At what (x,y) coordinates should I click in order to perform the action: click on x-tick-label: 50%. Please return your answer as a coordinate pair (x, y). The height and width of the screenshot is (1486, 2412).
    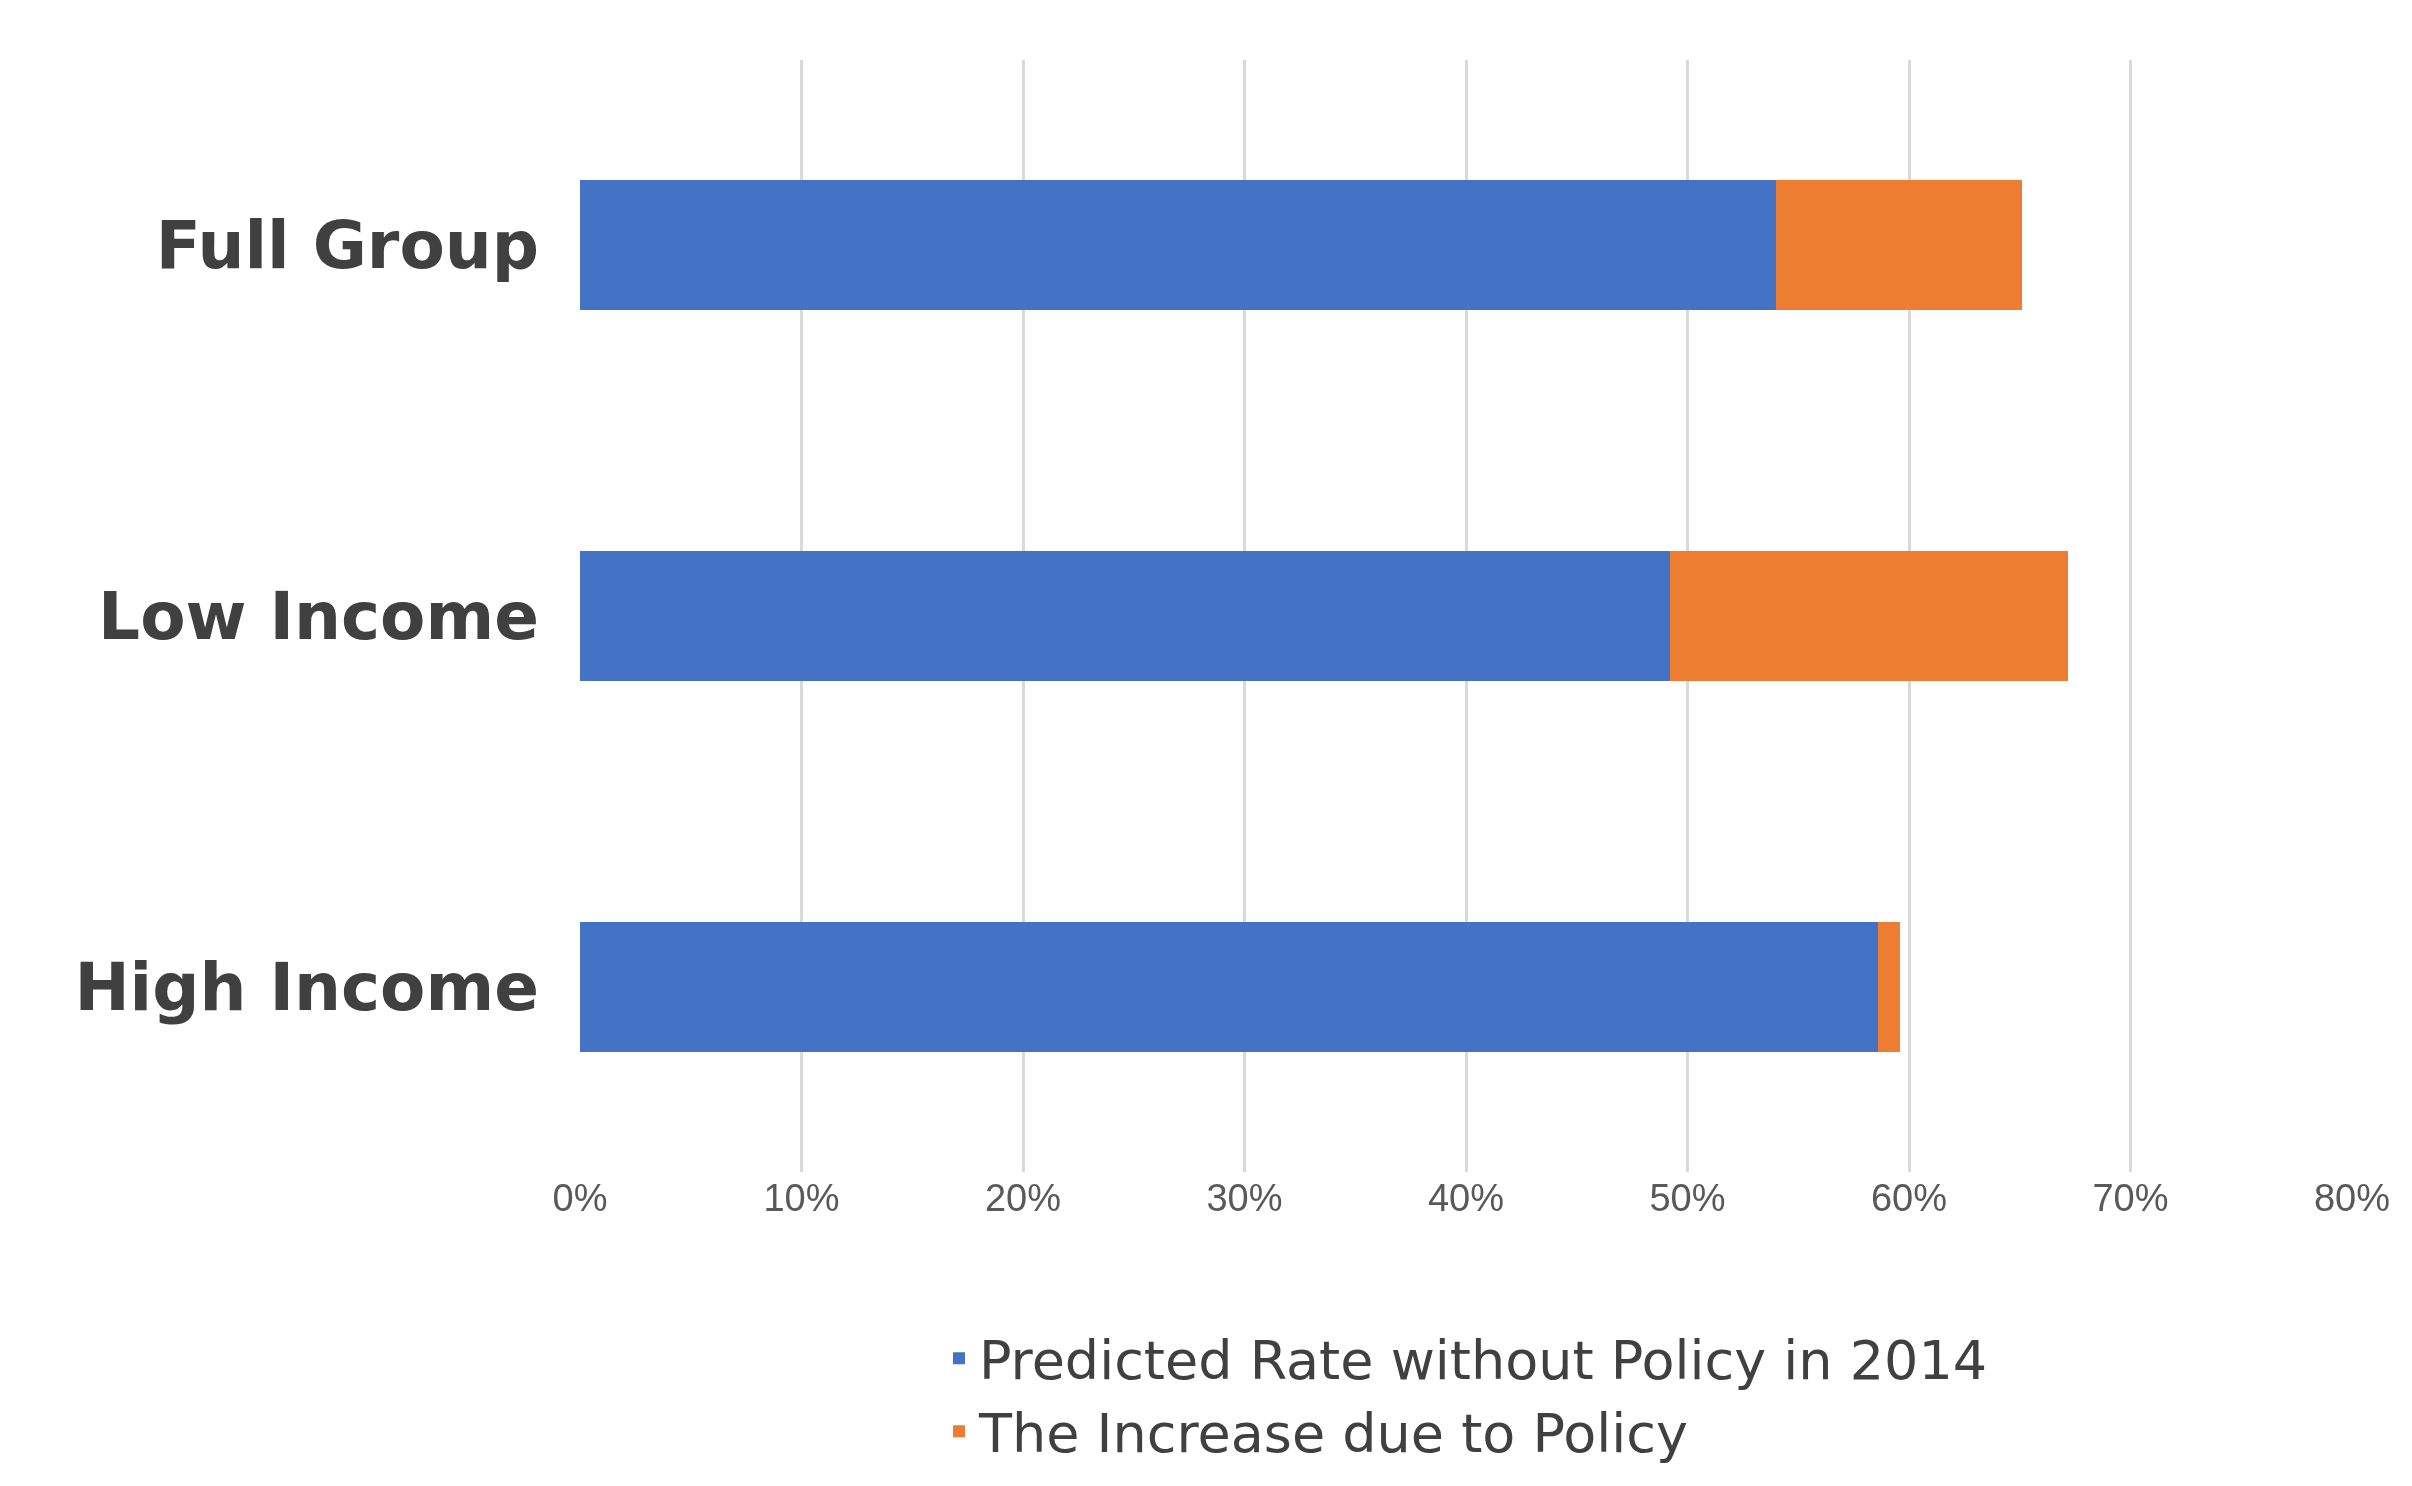
    Looking at the image, I should click on (1687, 1198).